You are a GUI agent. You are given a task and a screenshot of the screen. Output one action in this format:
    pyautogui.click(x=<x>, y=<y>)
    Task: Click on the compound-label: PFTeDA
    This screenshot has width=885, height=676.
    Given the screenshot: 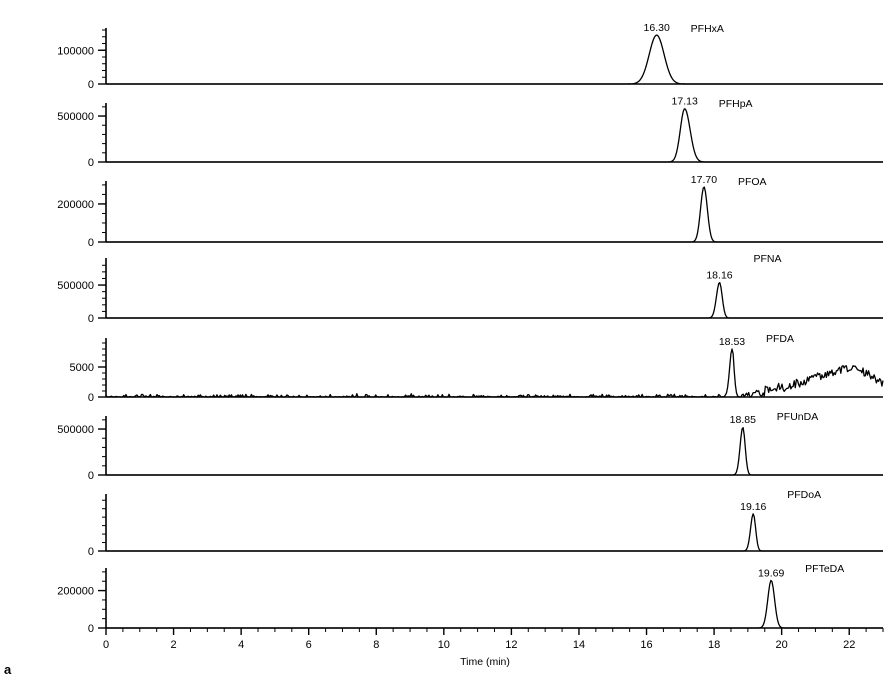 What is the action you would take?
    pyautogui.click(x=824, y=569)
    